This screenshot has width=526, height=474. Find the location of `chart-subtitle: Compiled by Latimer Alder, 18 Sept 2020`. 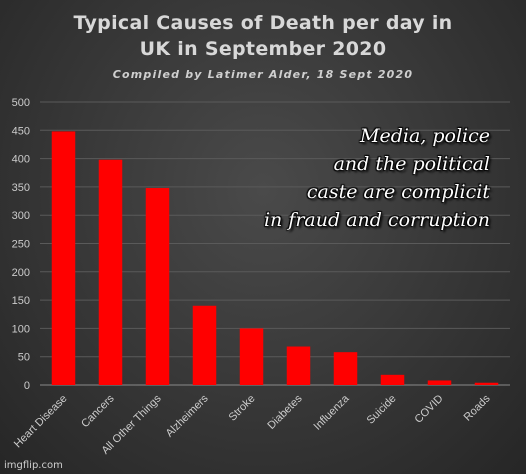

chart-subtitle: Compiled by Latimer Alder, 18 Sept 2020 is located at coordinates (263, 74).